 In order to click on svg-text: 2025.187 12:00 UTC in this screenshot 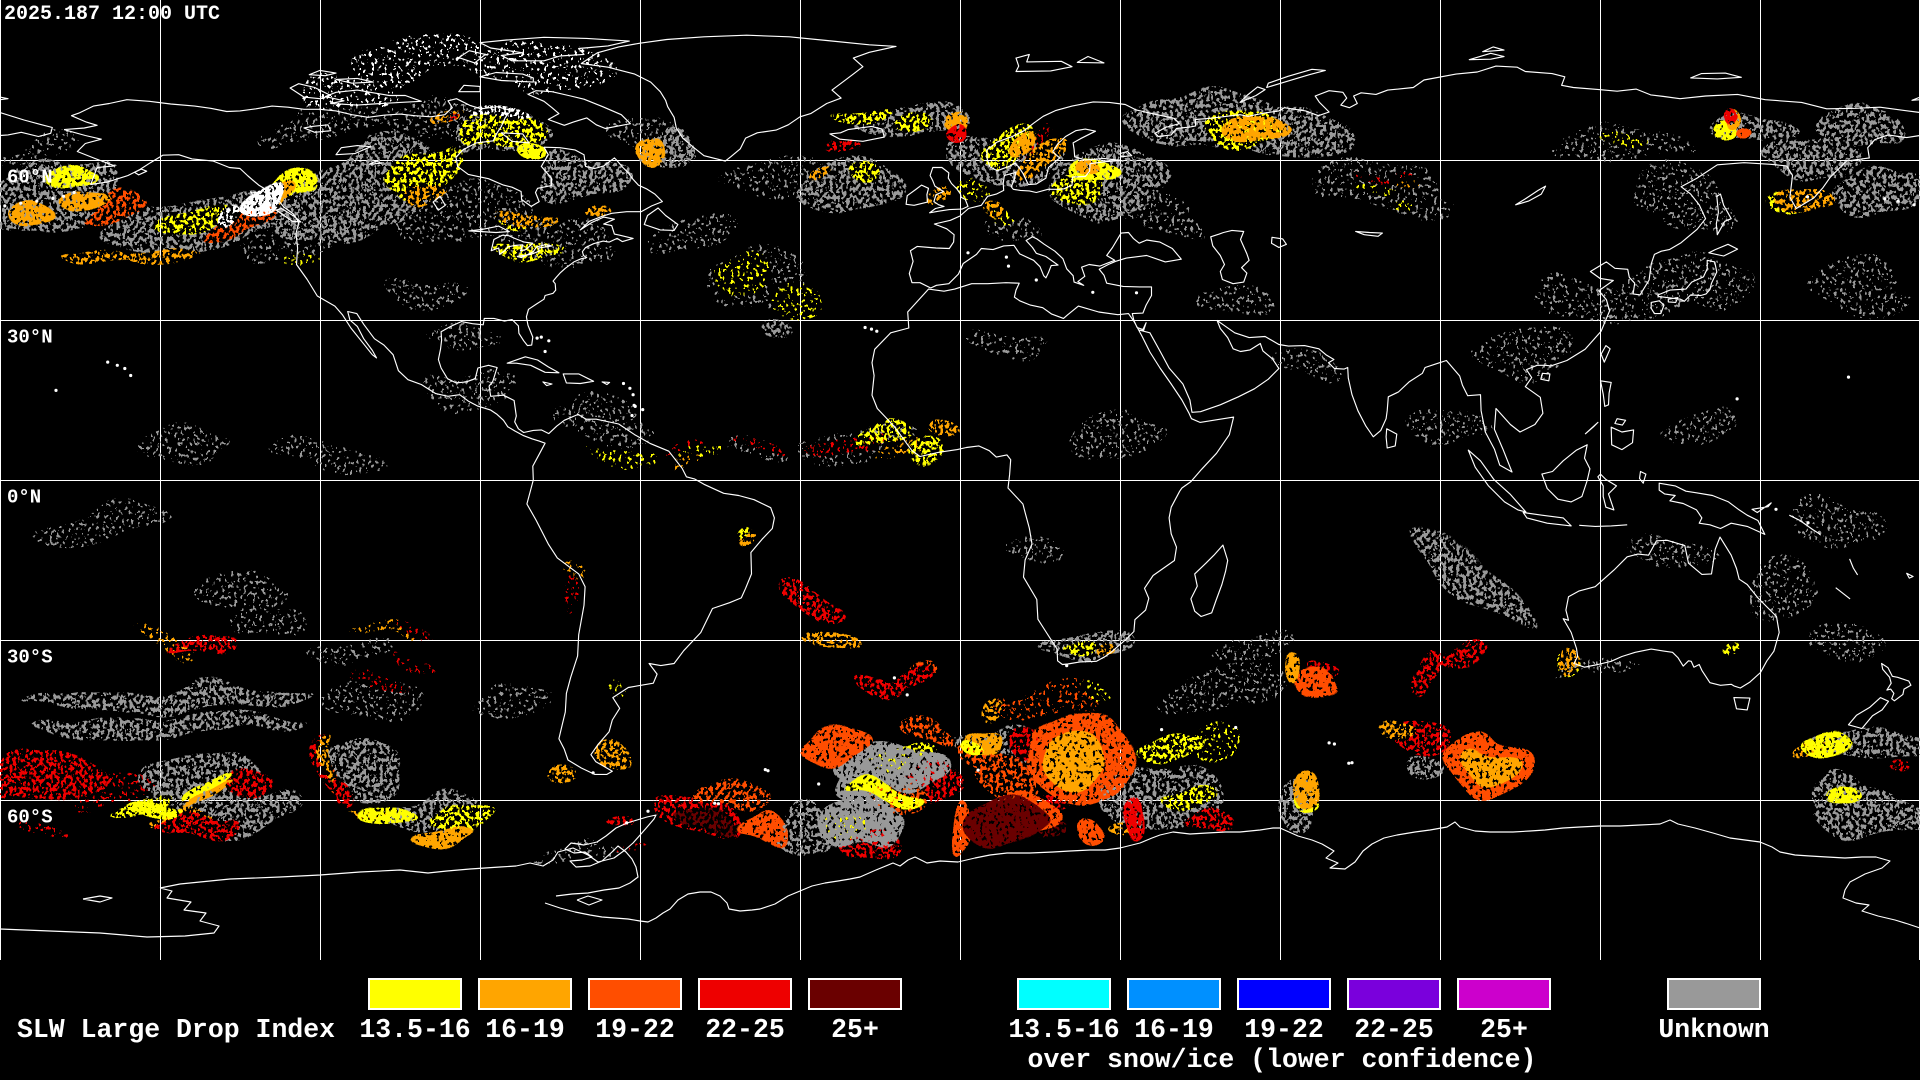, I will do `click(112, 14)`.